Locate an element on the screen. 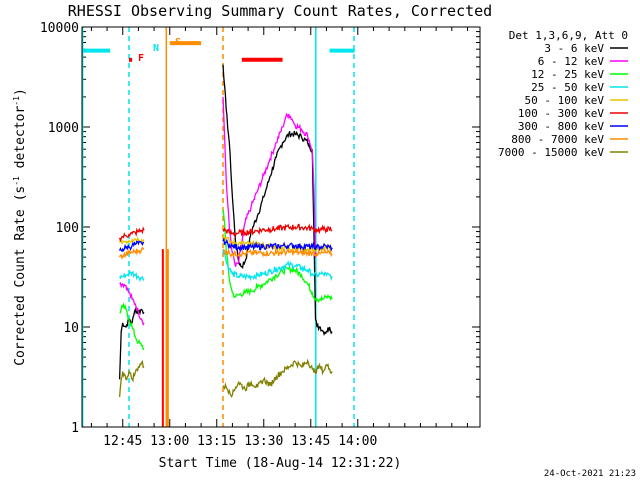  x-tick-label: 13:00 is located at coordinates (169, 441).